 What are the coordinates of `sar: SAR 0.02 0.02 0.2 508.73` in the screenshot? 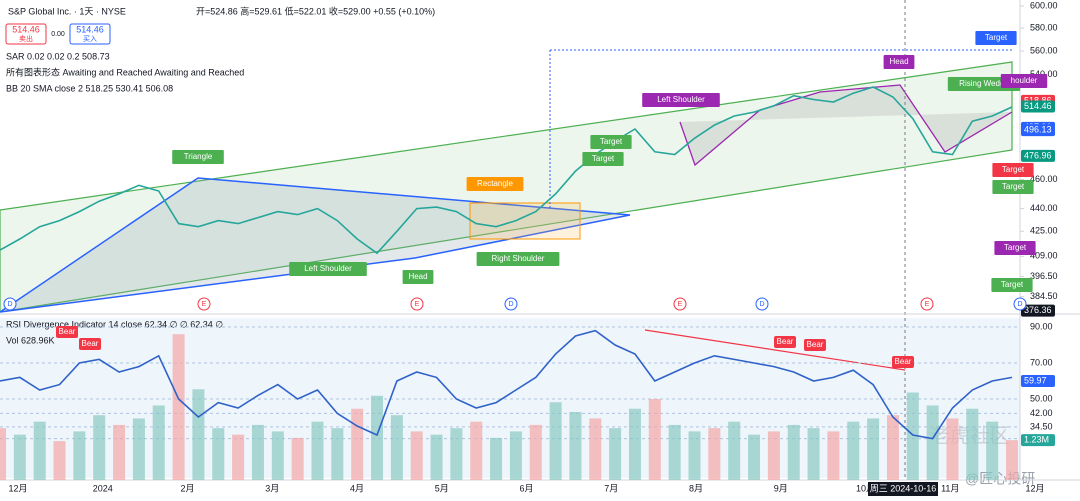 It's located at (58, 56).